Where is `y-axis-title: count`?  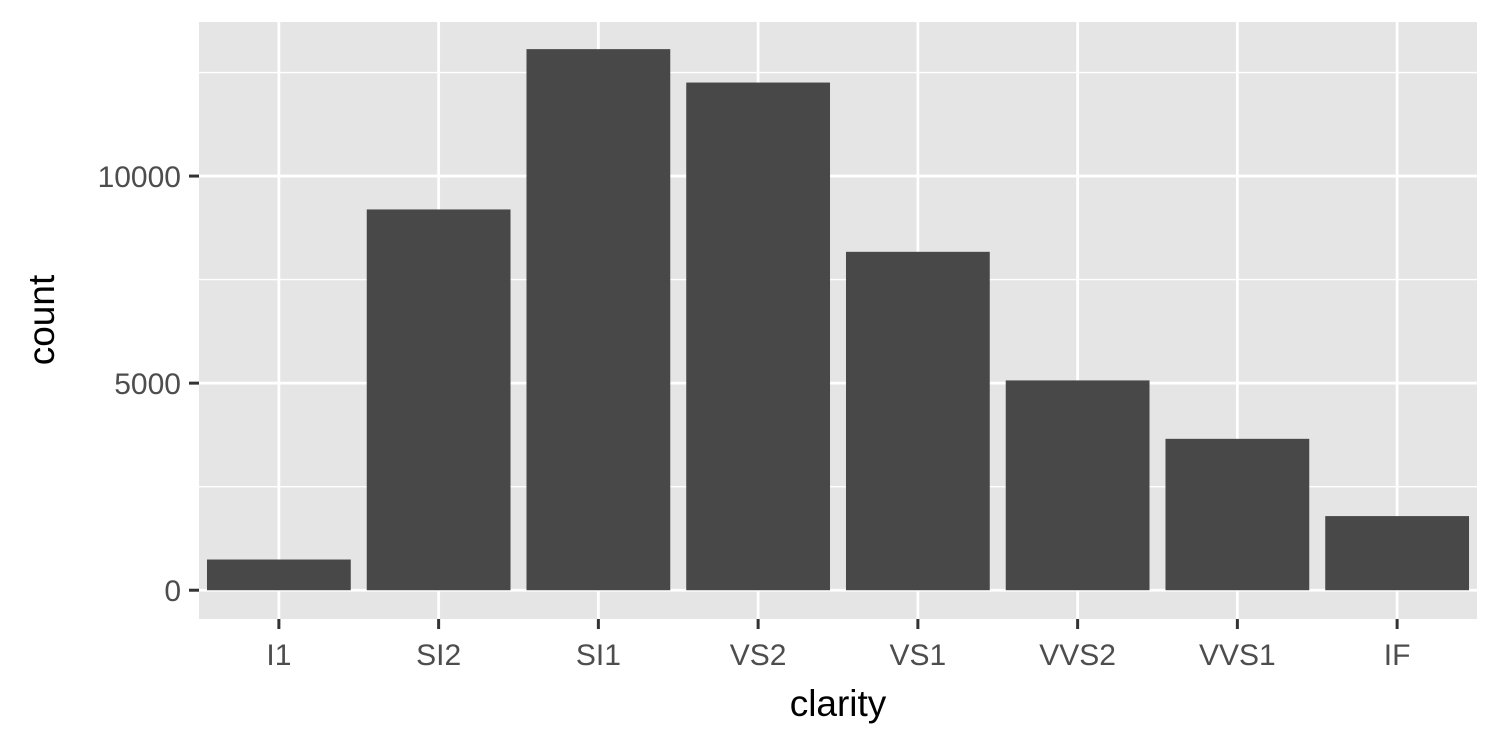
y-axis-title: count is located at coordinates (41, 319).